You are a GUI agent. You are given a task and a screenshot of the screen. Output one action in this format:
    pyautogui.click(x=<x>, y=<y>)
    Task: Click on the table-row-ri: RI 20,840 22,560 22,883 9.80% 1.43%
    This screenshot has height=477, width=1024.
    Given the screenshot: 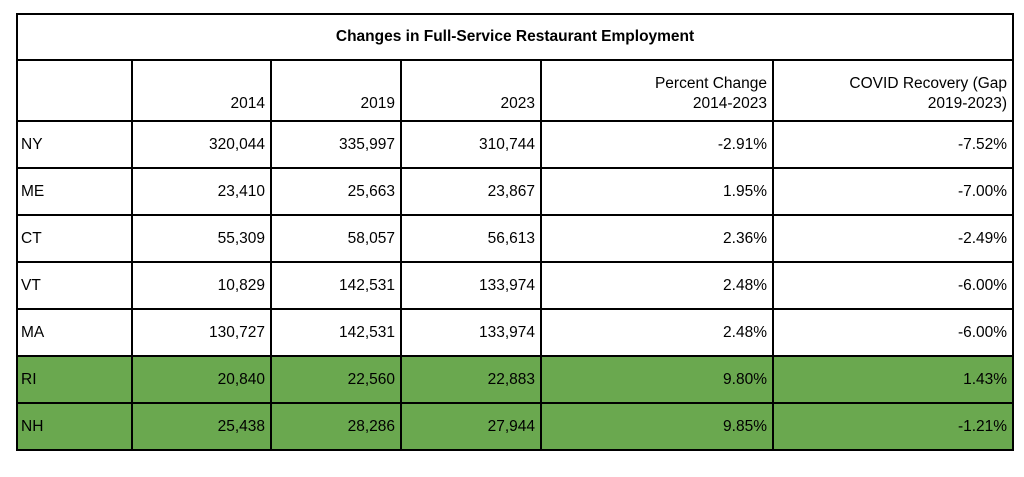 What is the action you would take?
    pyautogui.click(x=515, y=379)
    